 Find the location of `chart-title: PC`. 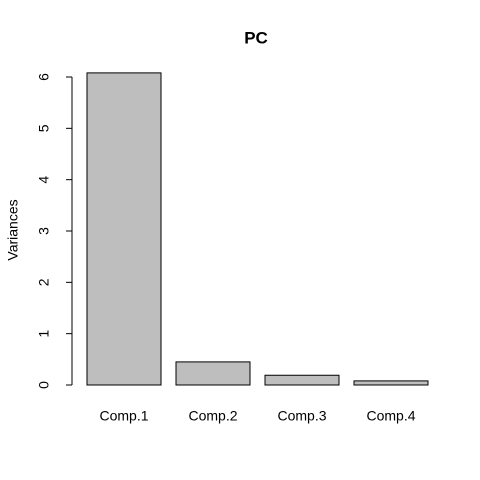

chart-title: PC is located at coordinates (256, 37).